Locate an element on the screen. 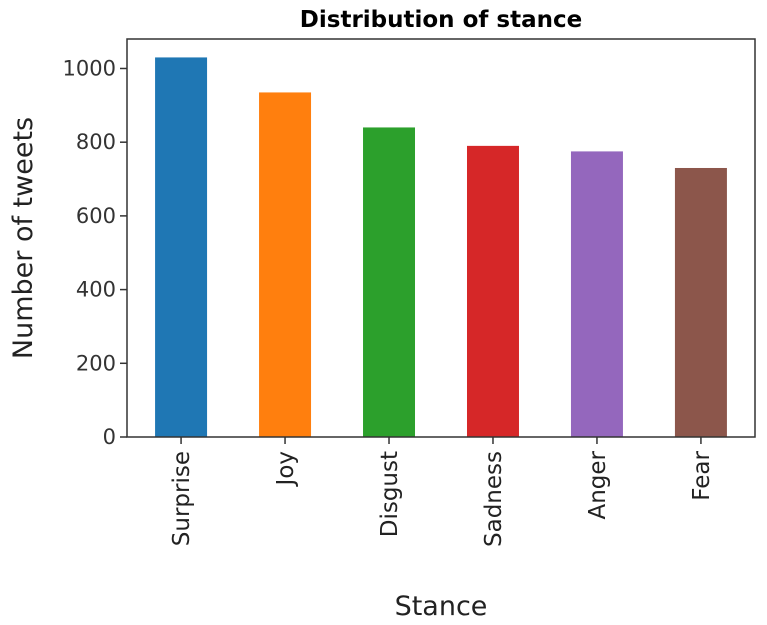 The height and width of the screenshot is (625, 767). bar-fear is located at coordinates (700, 302).